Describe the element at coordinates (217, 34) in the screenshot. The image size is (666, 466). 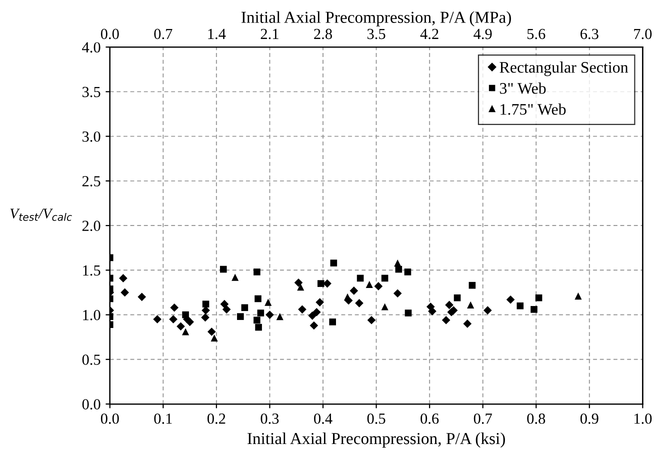
I see `x2-tick-label: 1.4` at that location.